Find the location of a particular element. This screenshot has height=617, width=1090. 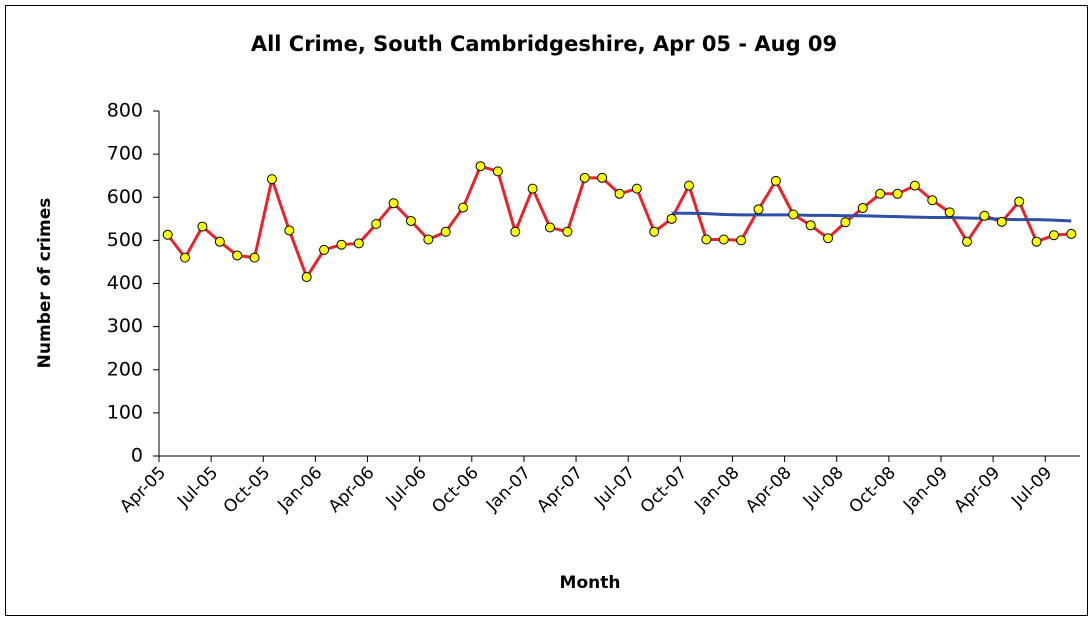

y-tick-label: 200 is located at coordinates (125, 369).